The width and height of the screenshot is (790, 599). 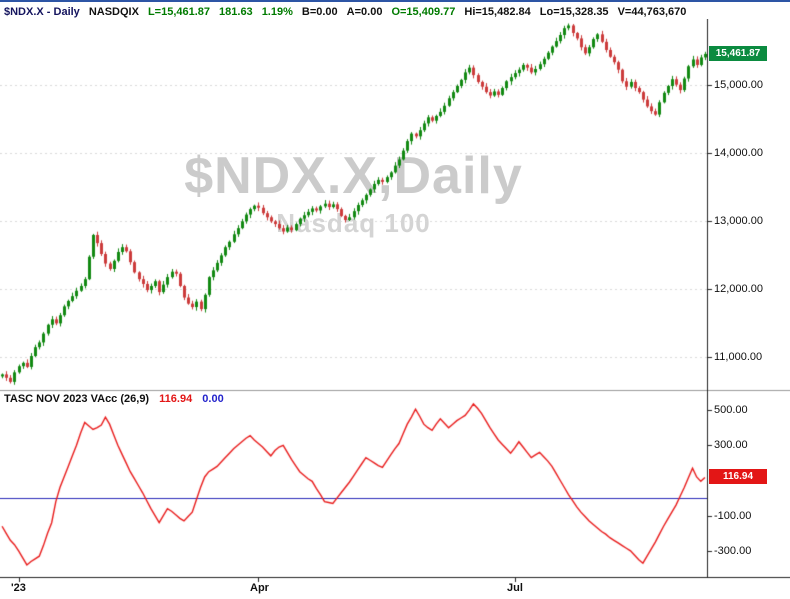 What do you see at coordinates (259, 588) in the screenshot?
I see `time-axis-label: Apr` at bounding box center [259, 588].